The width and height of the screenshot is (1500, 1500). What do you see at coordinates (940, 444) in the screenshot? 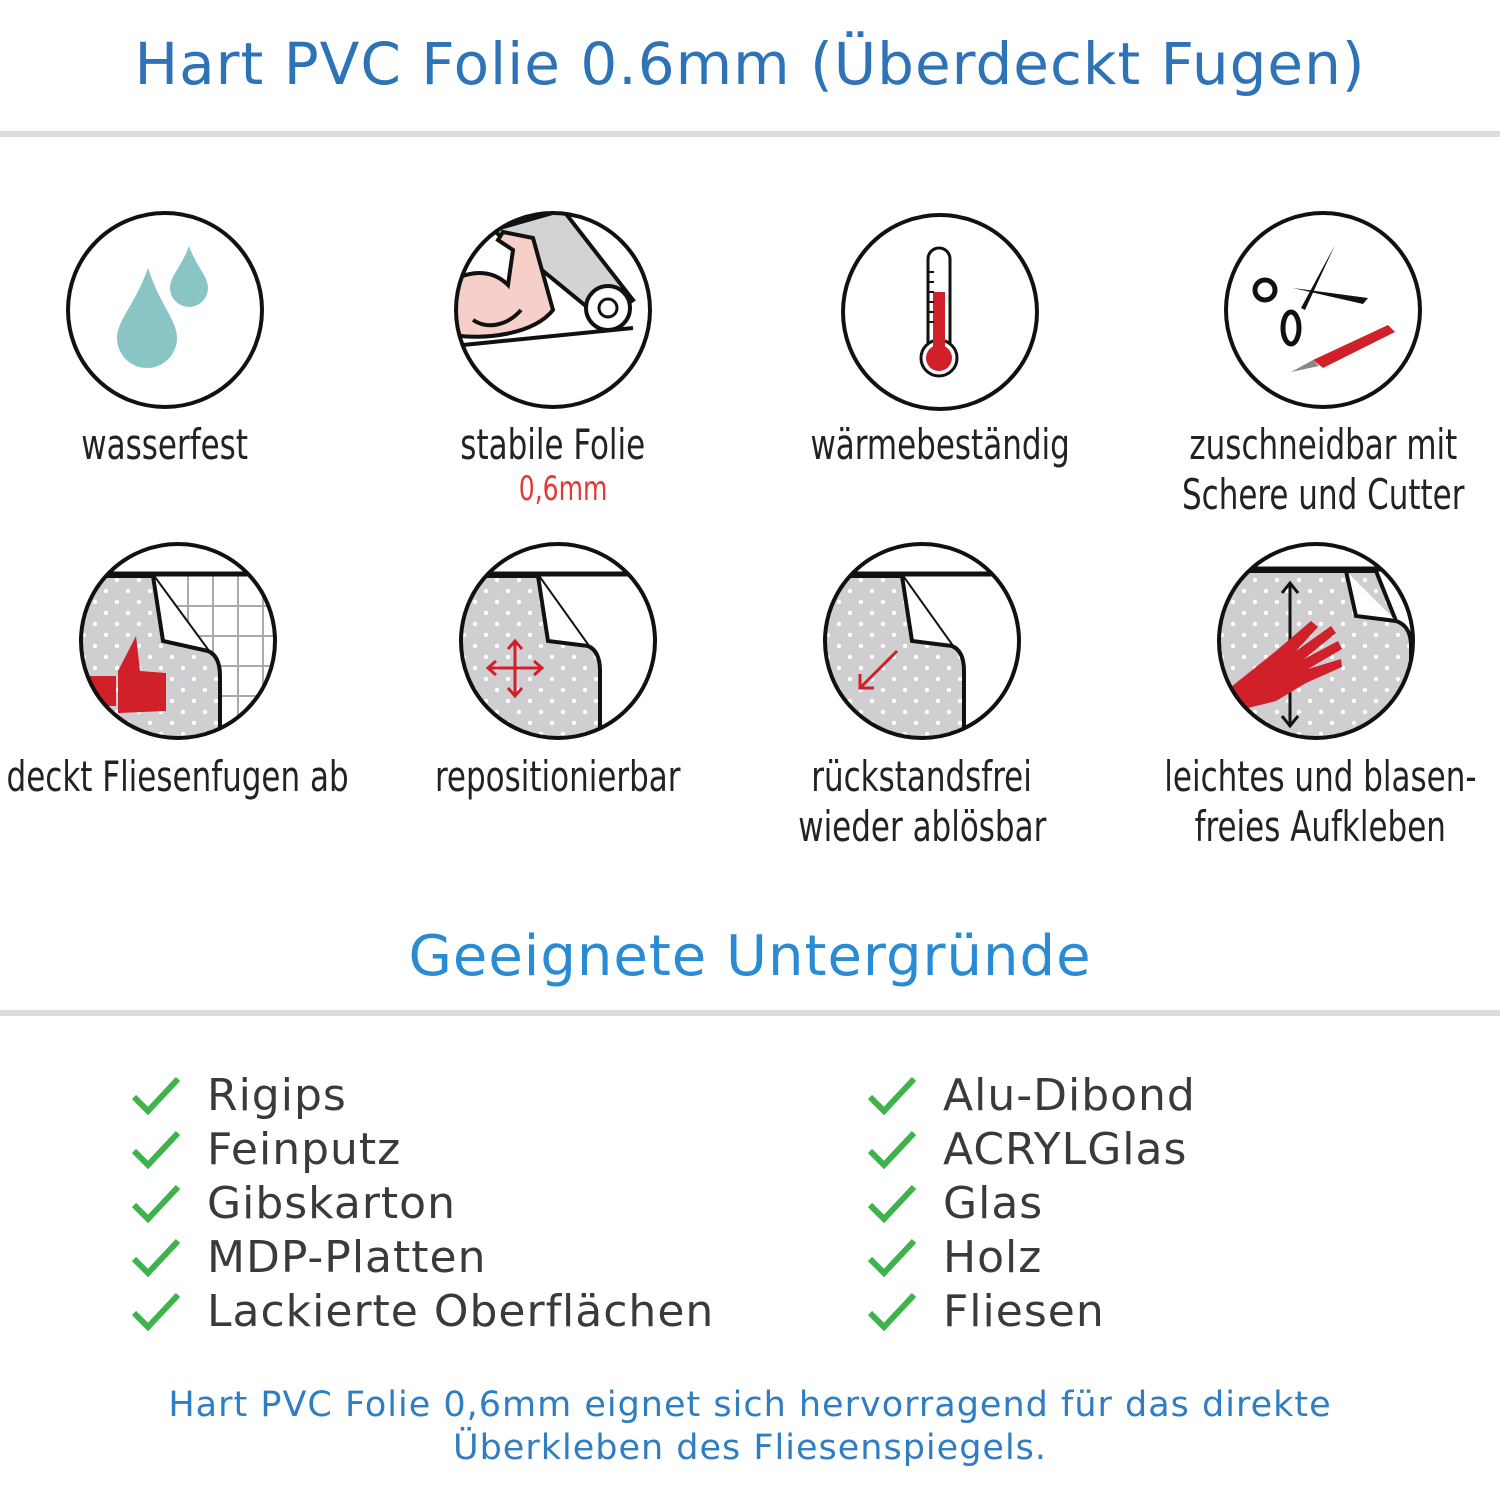
I see `feature-label: wärmebeständig` at bounding box center [940, 444].